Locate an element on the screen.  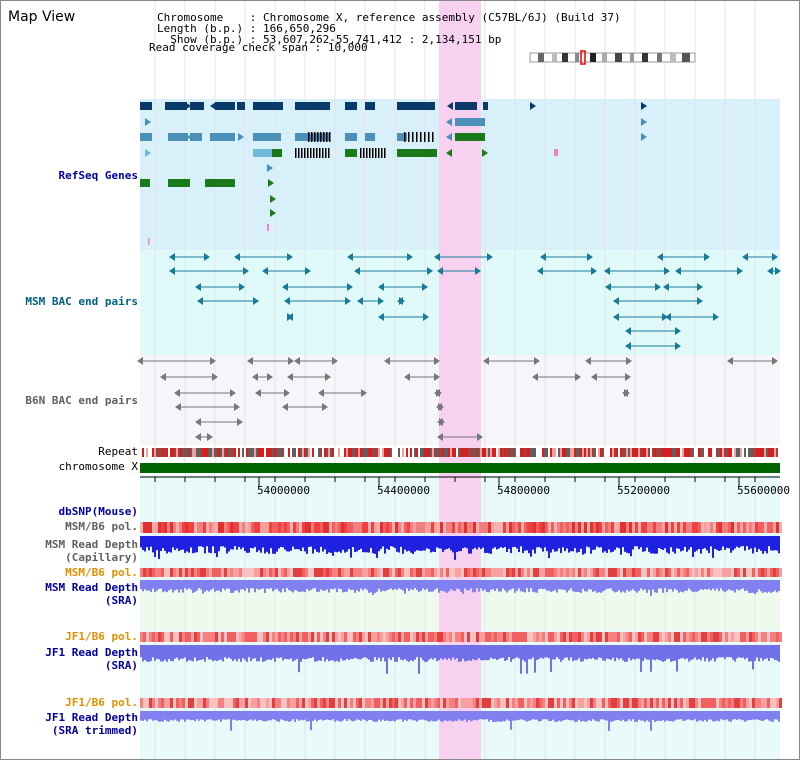
track-label-refseq-genes: RefSeq Genes is located at coordinates (98, 175).